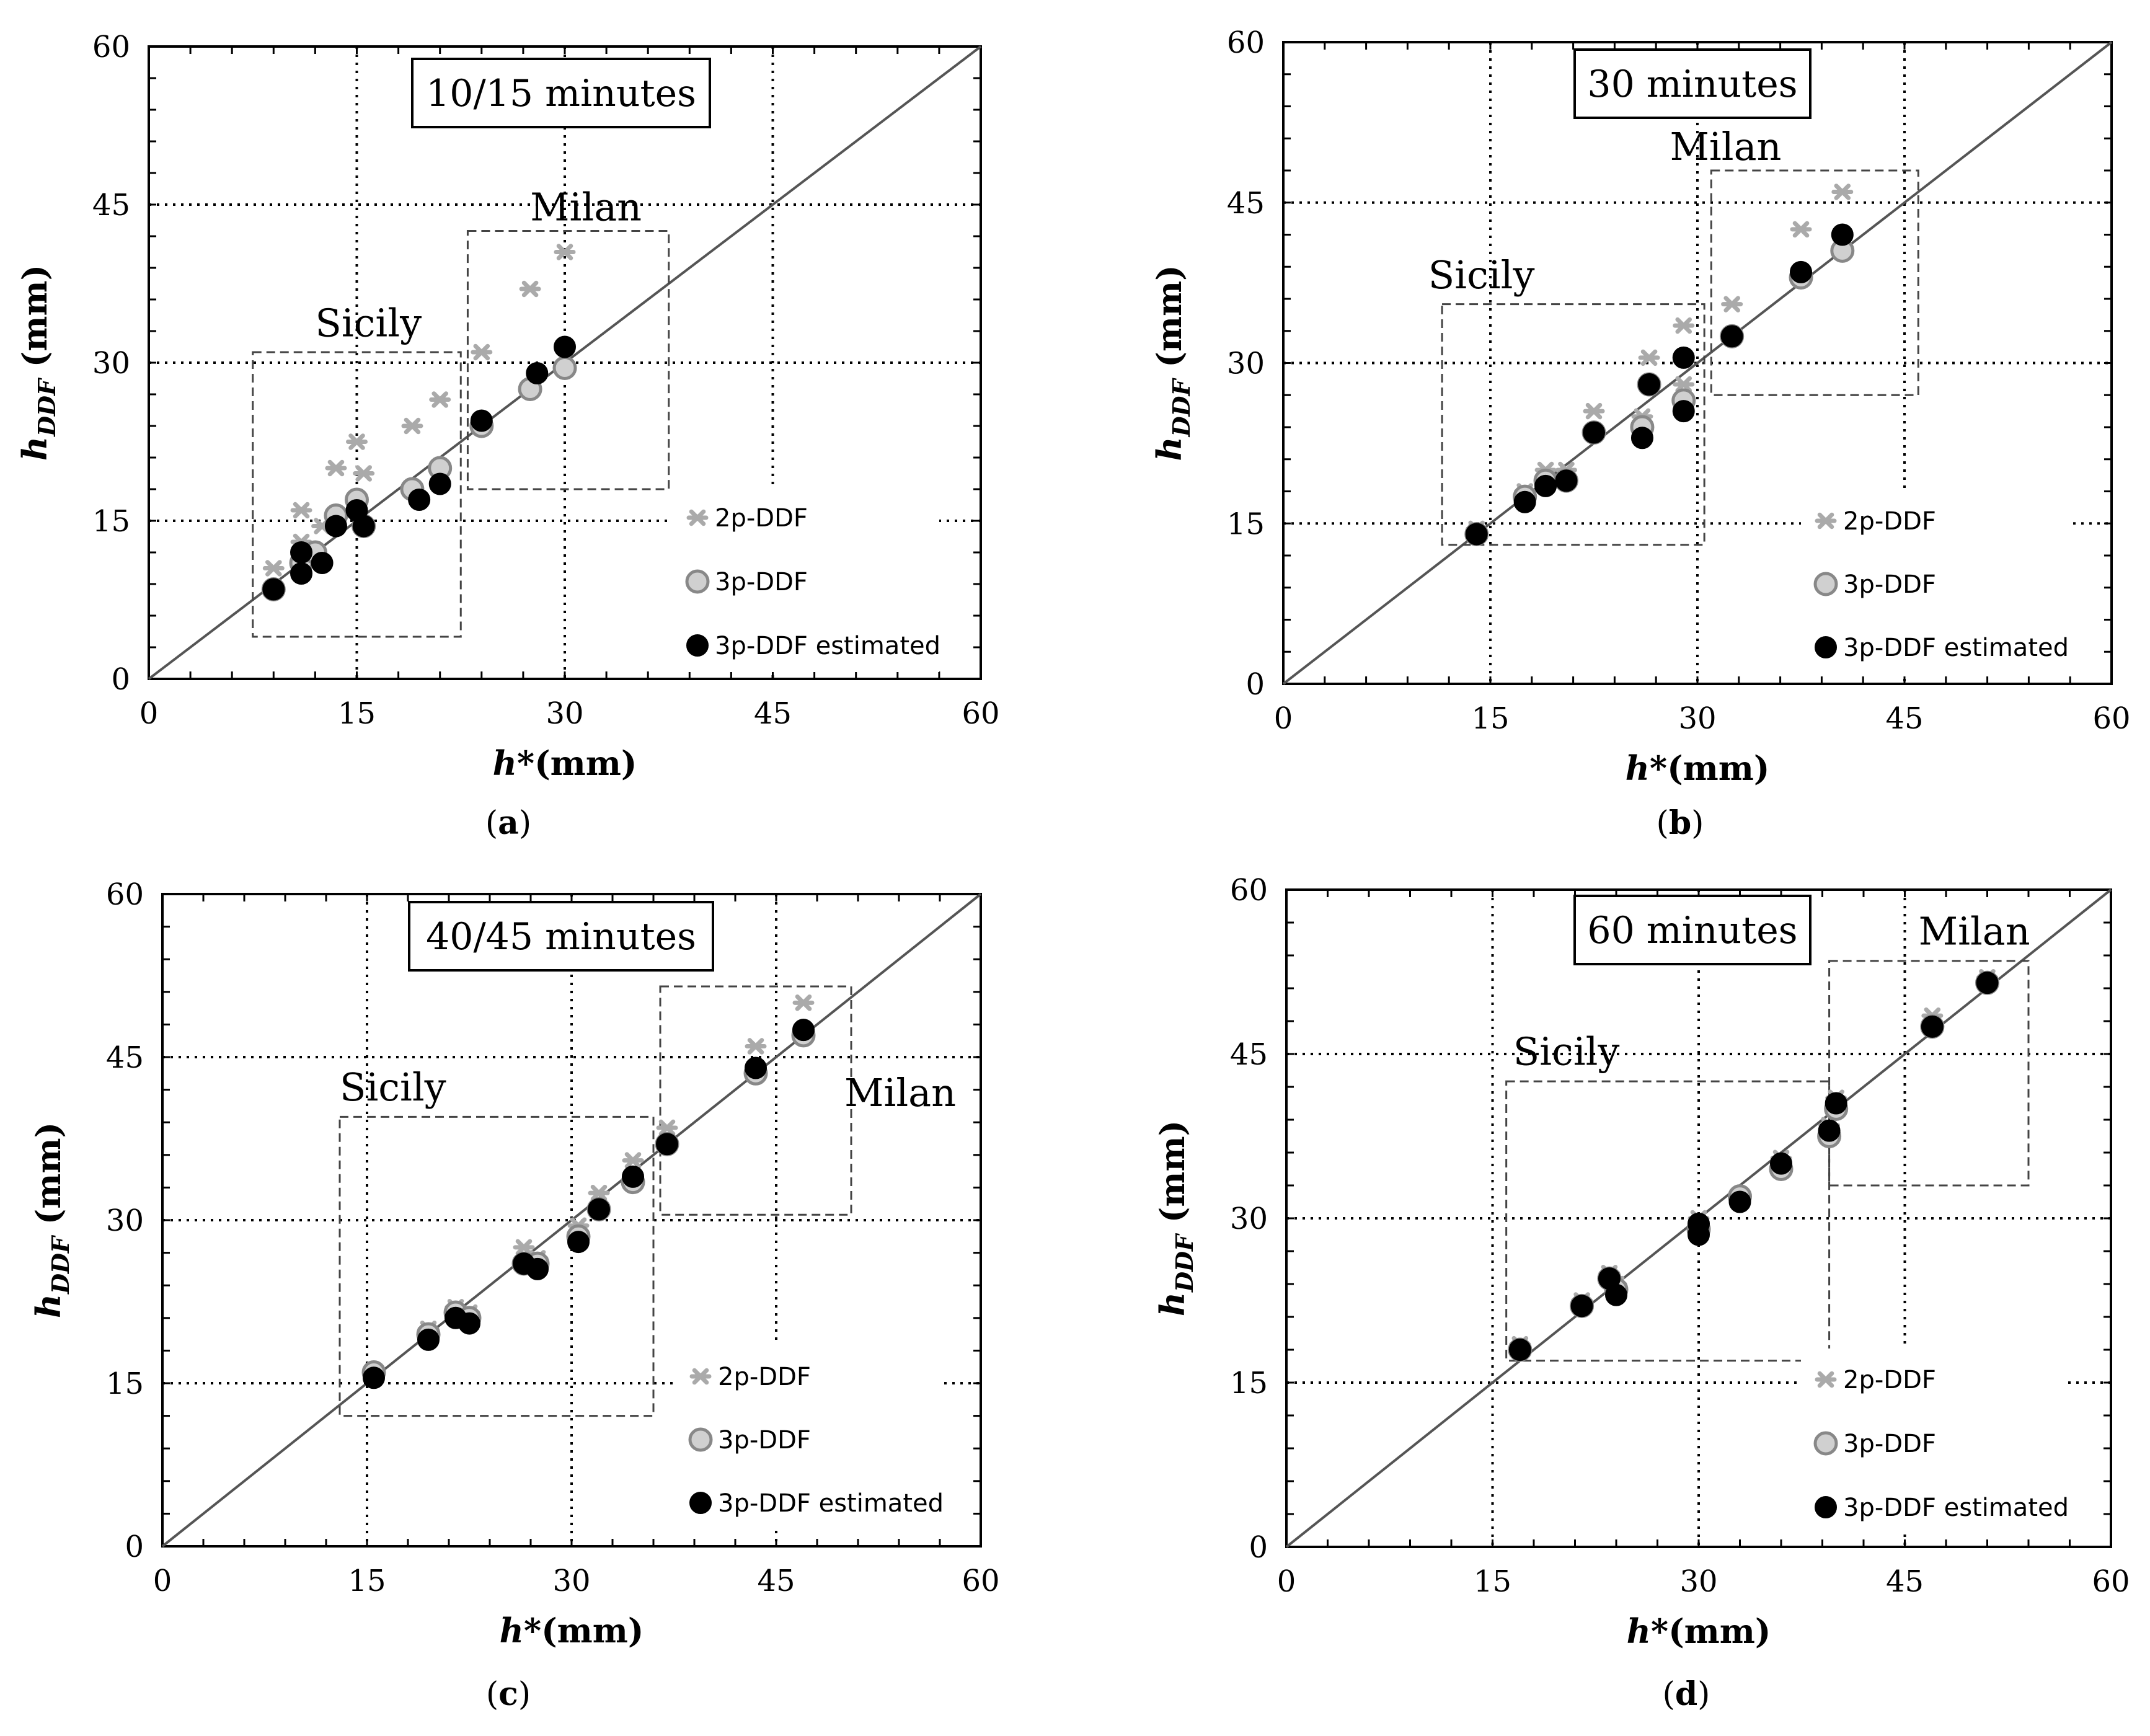  What do you see at coordinates (1686, 1694) in the screenshot?
I see `panel-caption: (d)` at bounding box center [1686, 1694].